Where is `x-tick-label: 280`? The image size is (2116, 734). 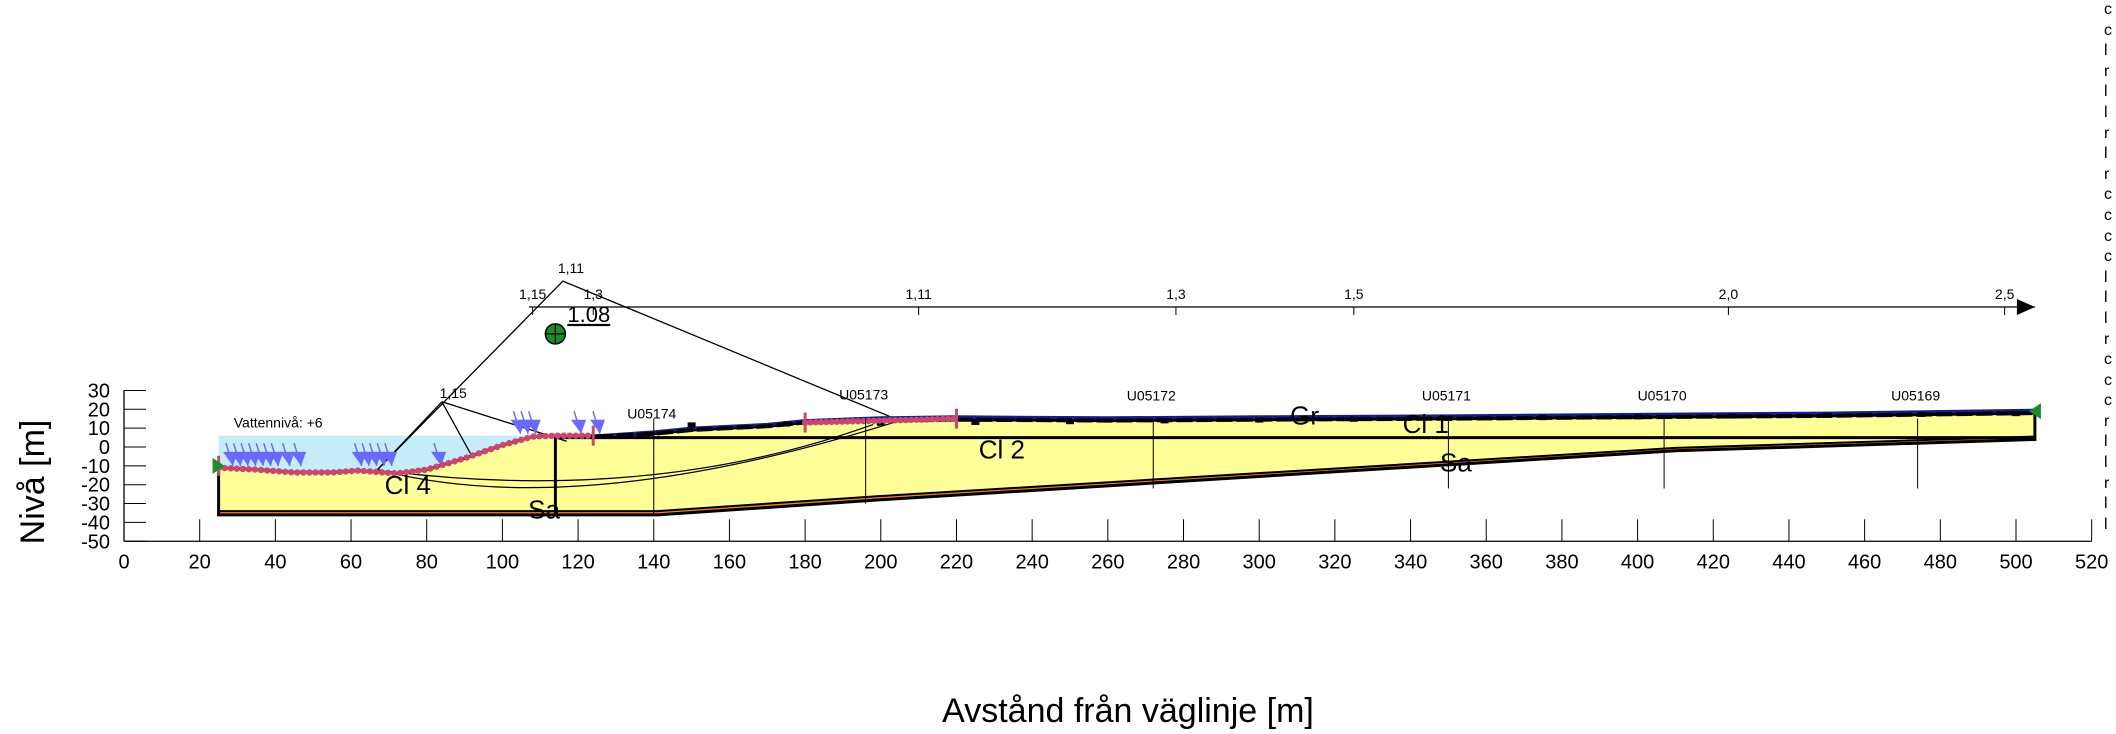 x-tick-label: 280 is located at coordinates (1183, 562).